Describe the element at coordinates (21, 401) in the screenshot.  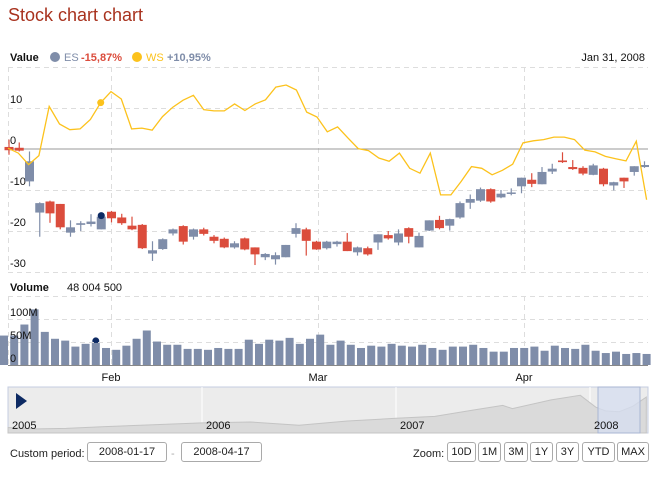
I see `play-icon` at that location.